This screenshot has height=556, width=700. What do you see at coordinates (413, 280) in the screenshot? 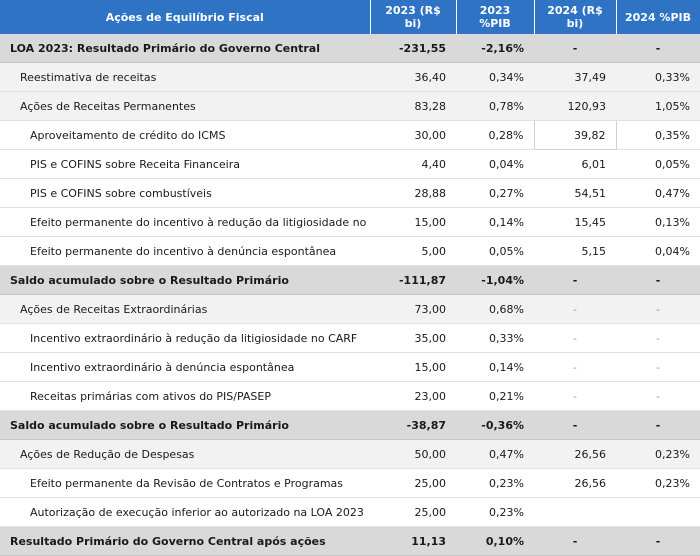
I see `row-2023-value: -111,87` at bounding box center [413, 280].